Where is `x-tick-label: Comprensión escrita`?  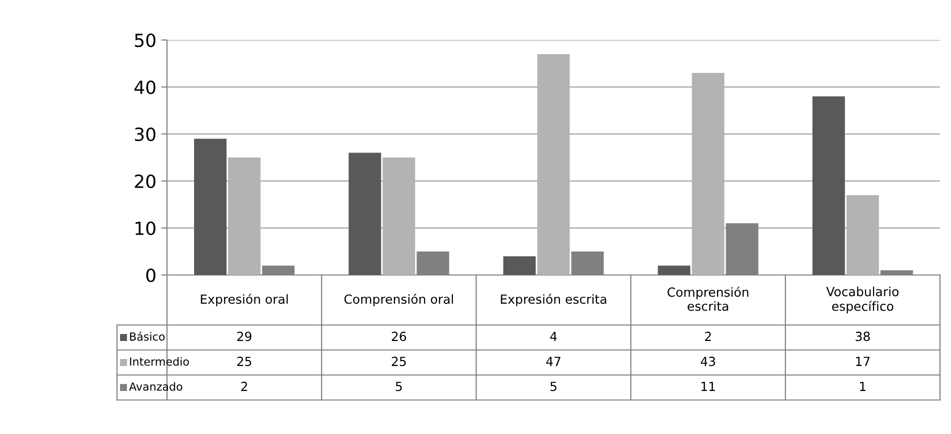 x-tick-label: Comprensión escrita is located at coordinates (708, 298).